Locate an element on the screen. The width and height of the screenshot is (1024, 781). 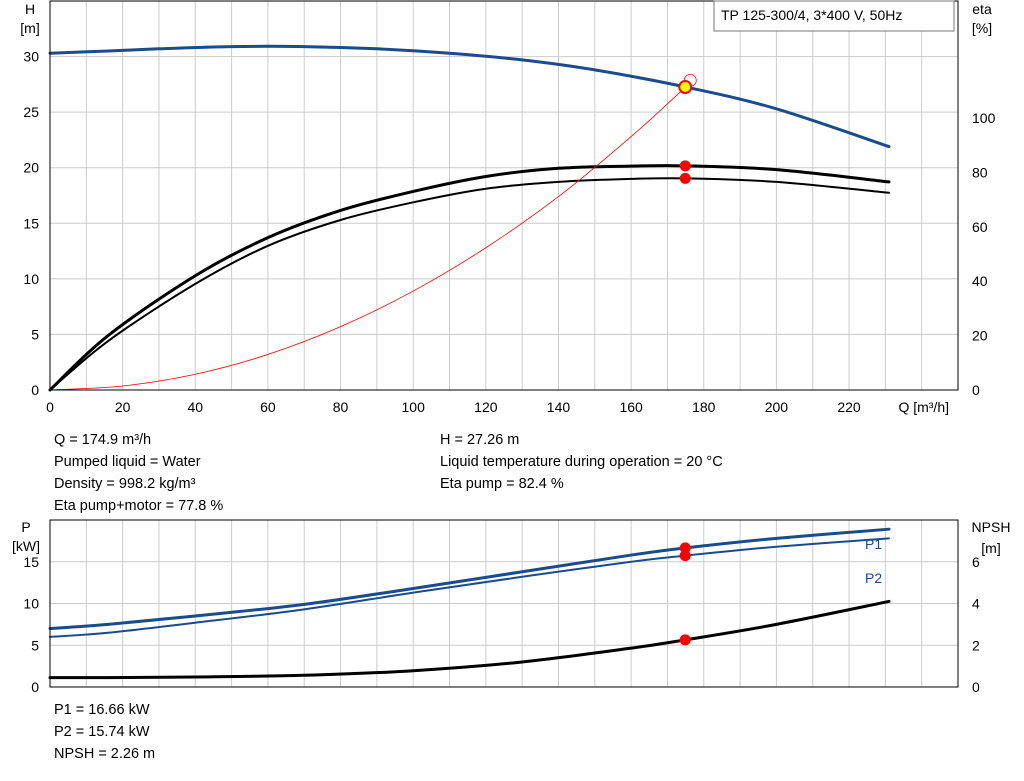
y-right-tick-label: 80 is located at coordinates (980, 172).